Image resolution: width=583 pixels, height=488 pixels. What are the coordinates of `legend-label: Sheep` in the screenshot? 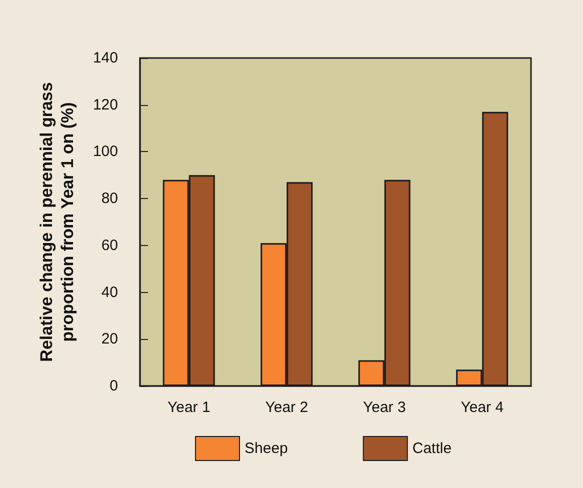 It's located at (266, 448).